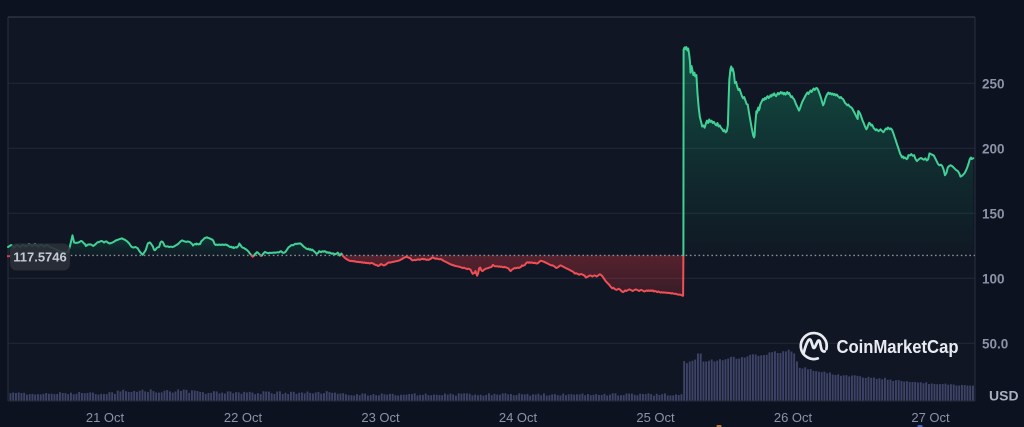 The height and width of the screenshot is (427, 1024). I want to click on svg-text: CoinMarketCap, so click(898, 346).